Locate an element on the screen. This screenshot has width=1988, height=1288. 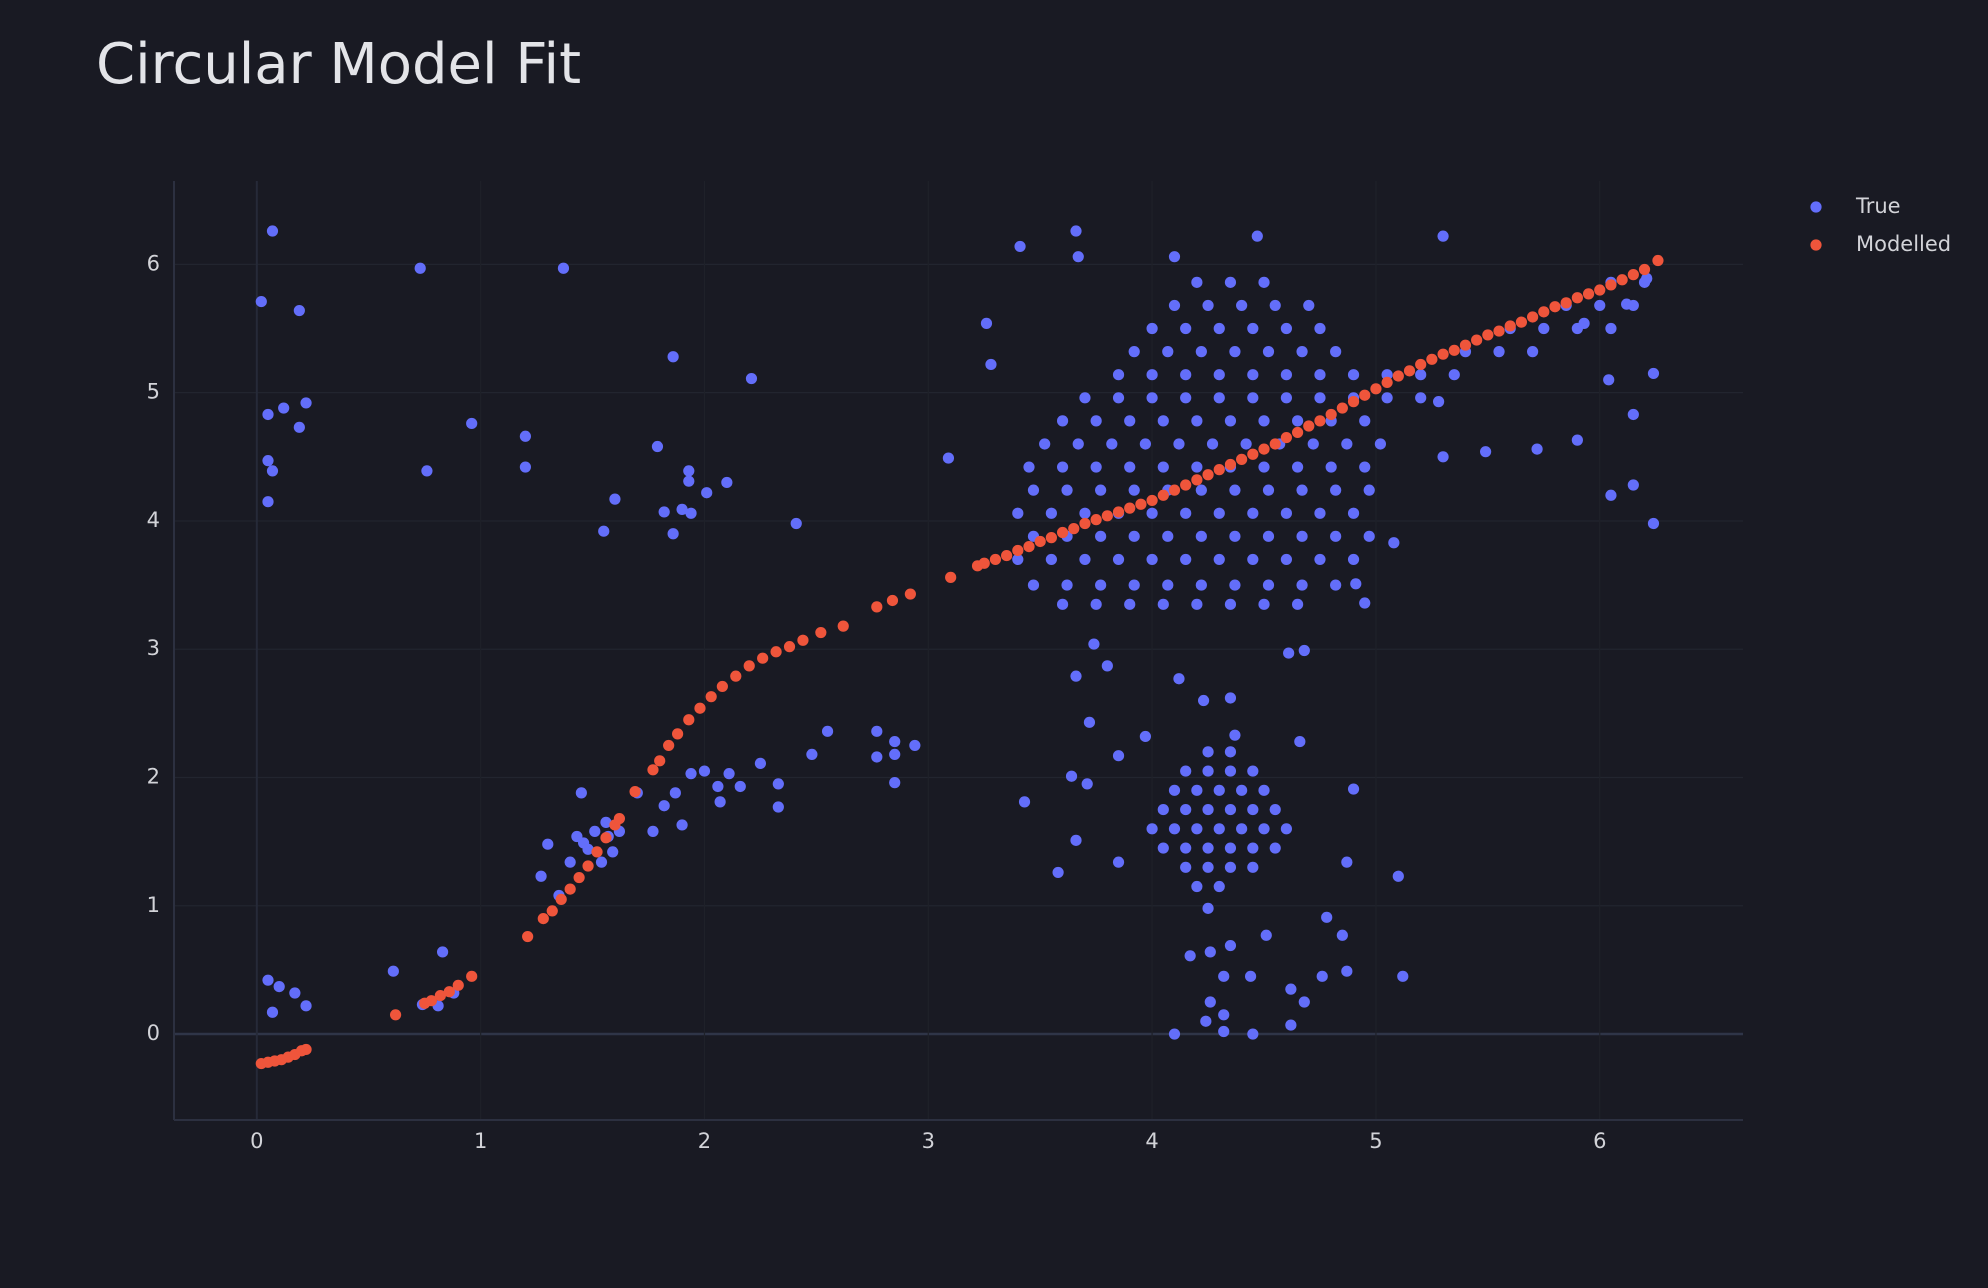
y-tick-label: 3 is located at coordinates (153, 648).